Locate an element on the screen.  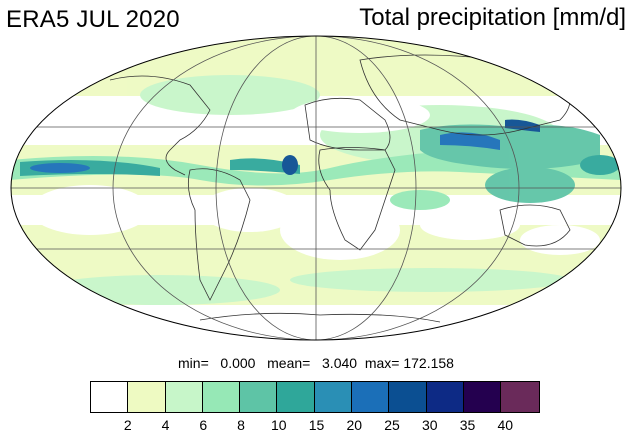
colorbar-tick-label: 6 is located at coordinates (203, 425).